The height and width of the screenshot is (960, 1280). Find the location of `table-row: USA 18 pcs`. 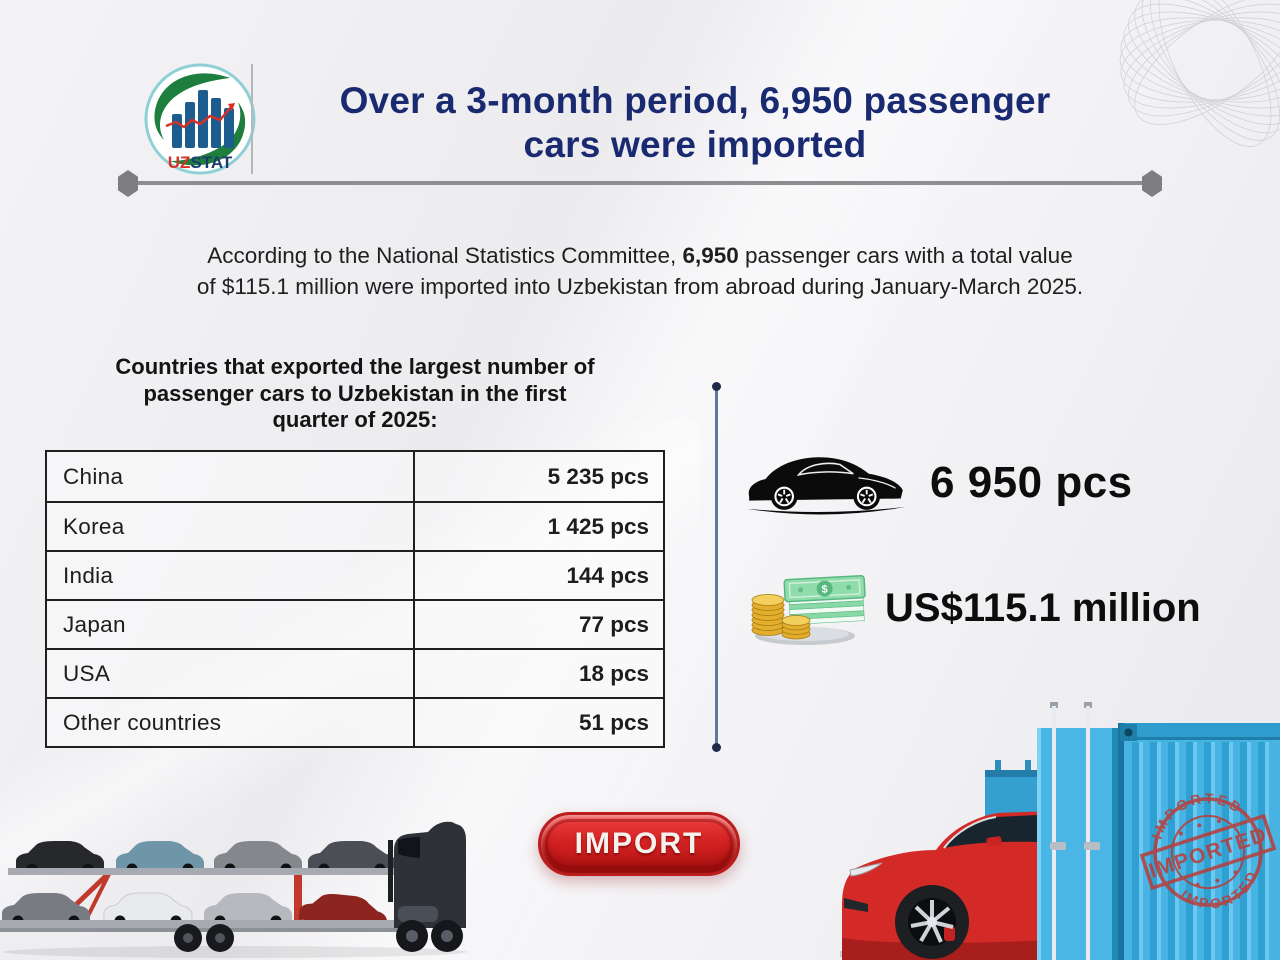

table-row: USA 18 pcs is located at coordinates (355, 672).